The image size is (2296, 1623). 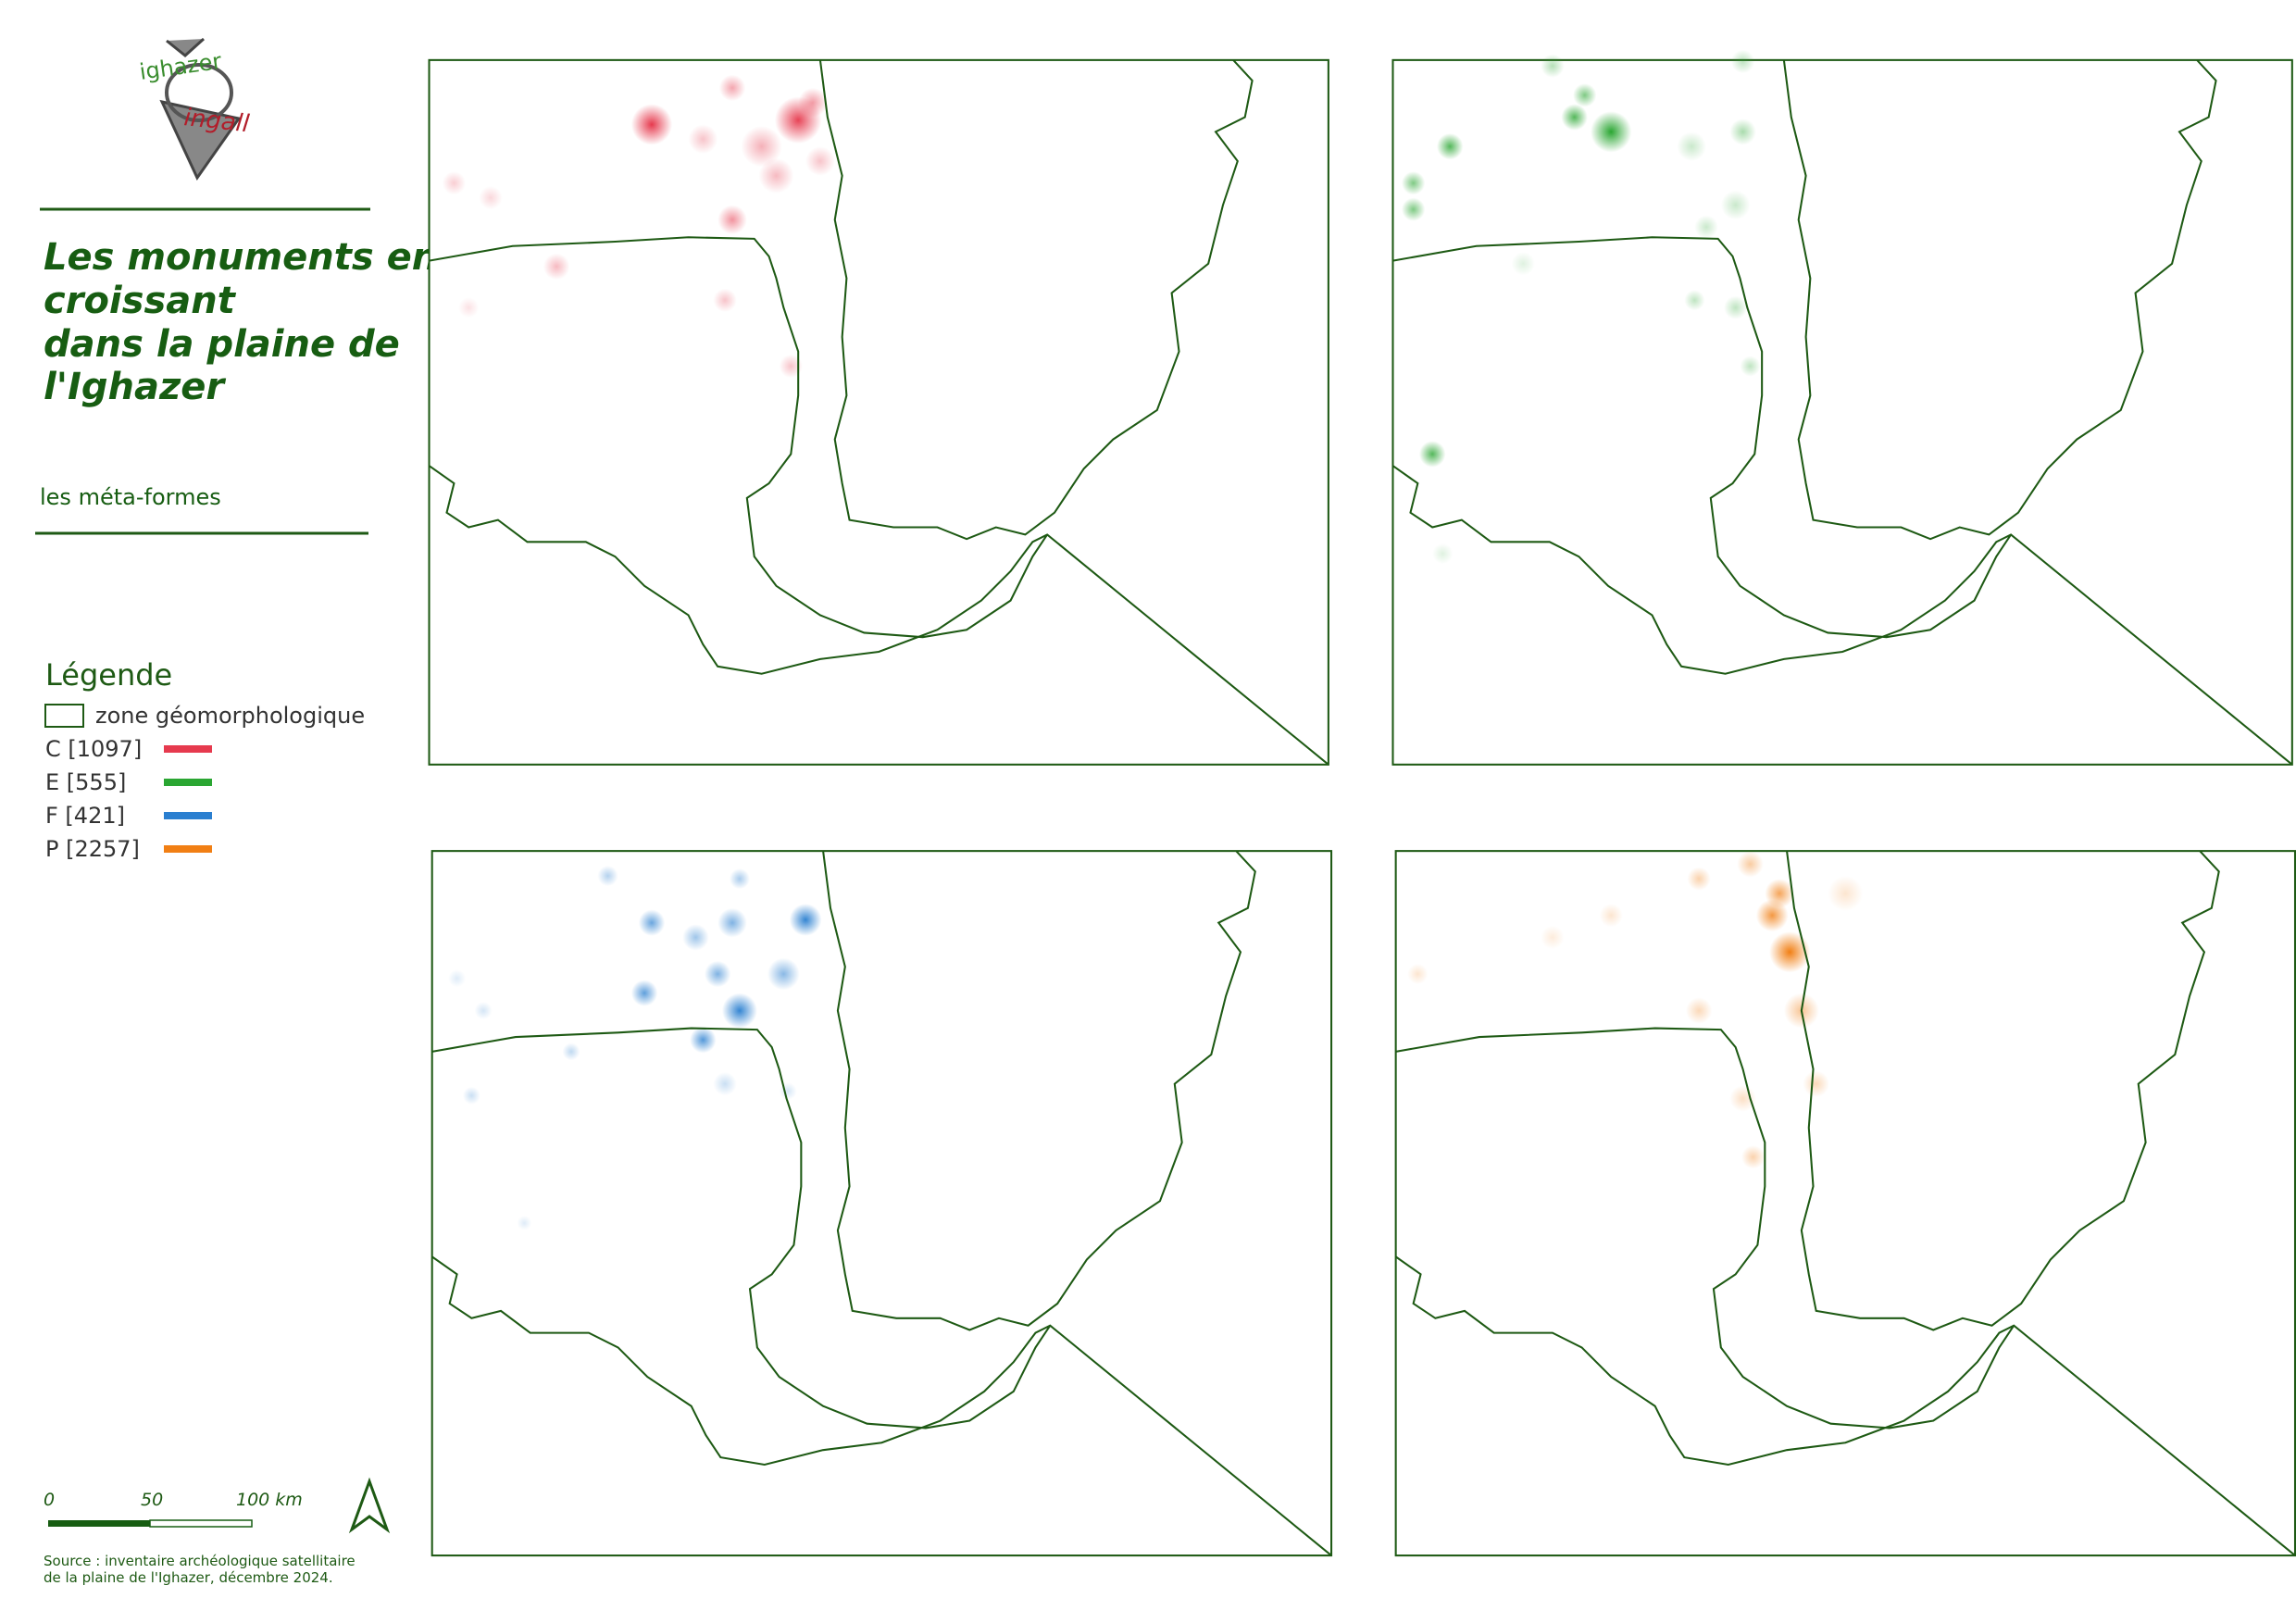 I want to click on title-line: l'Ighazer, so click(x=135, y=387).